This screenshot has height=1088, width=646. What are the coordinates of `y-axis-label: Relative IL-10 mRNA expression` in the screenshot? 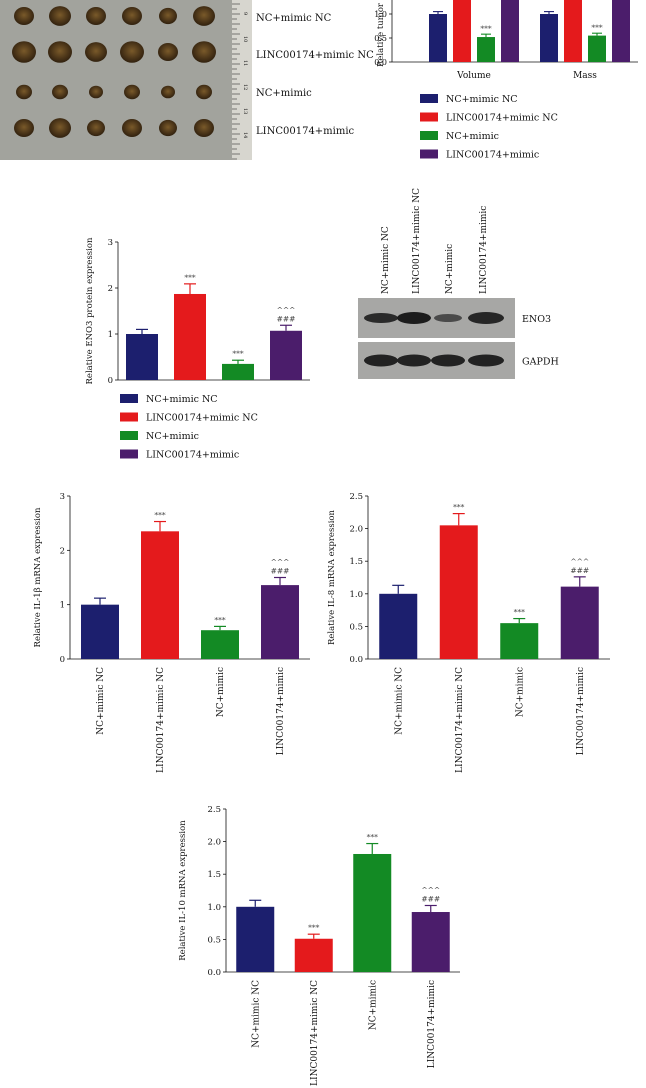 It's located at (183, 890).